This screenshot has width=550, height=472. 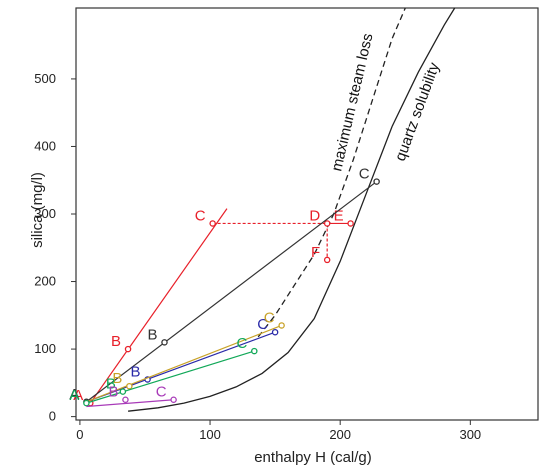 I want to click on series-3-segment, so click(x=184, y=363).